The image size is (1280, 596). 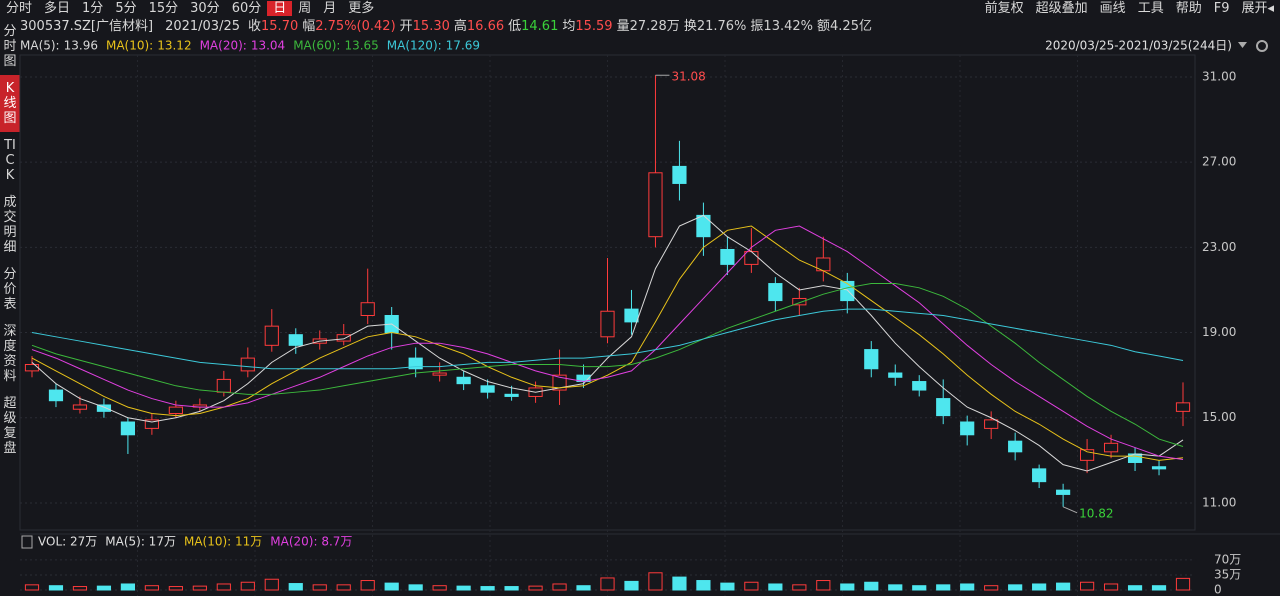 I want to click on side-tab: K线图, so click(x=10, y=103).